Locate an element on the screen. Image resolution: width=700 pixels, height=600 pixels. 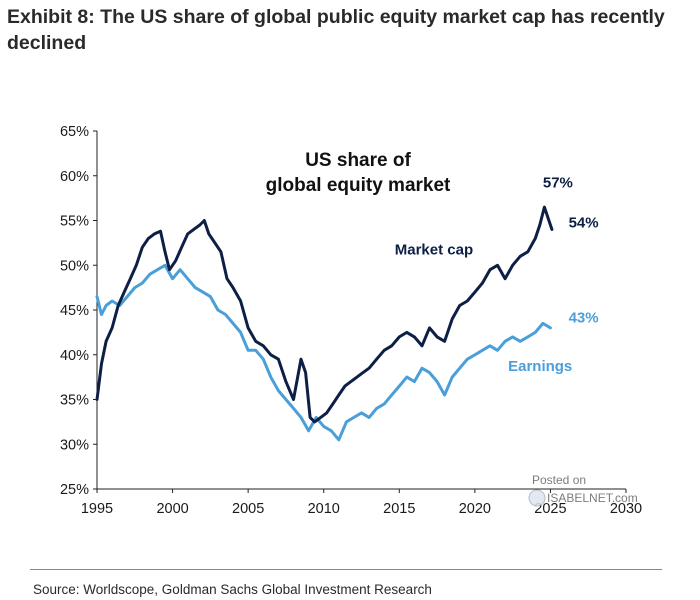
y-tick-label: 60% is located at coordinates (74, 177).